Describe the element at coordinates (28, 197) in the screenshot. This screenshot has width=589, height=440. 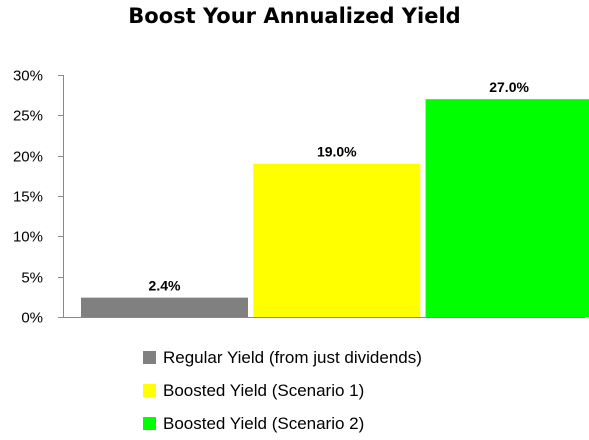
I see `y-tick-label: 15%` at that location.